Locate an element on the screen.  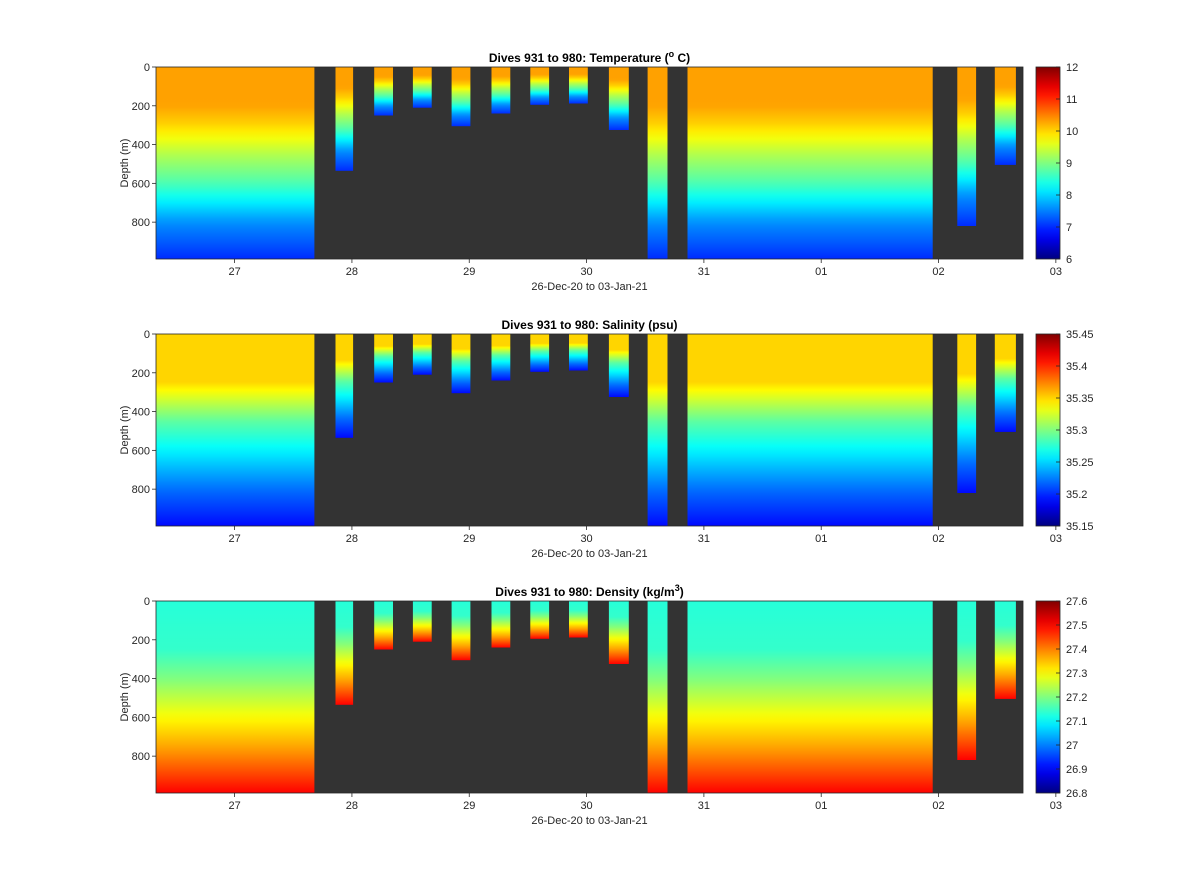
colorbar-tick-label: 35.25 is located at coordinates (1080, 463).